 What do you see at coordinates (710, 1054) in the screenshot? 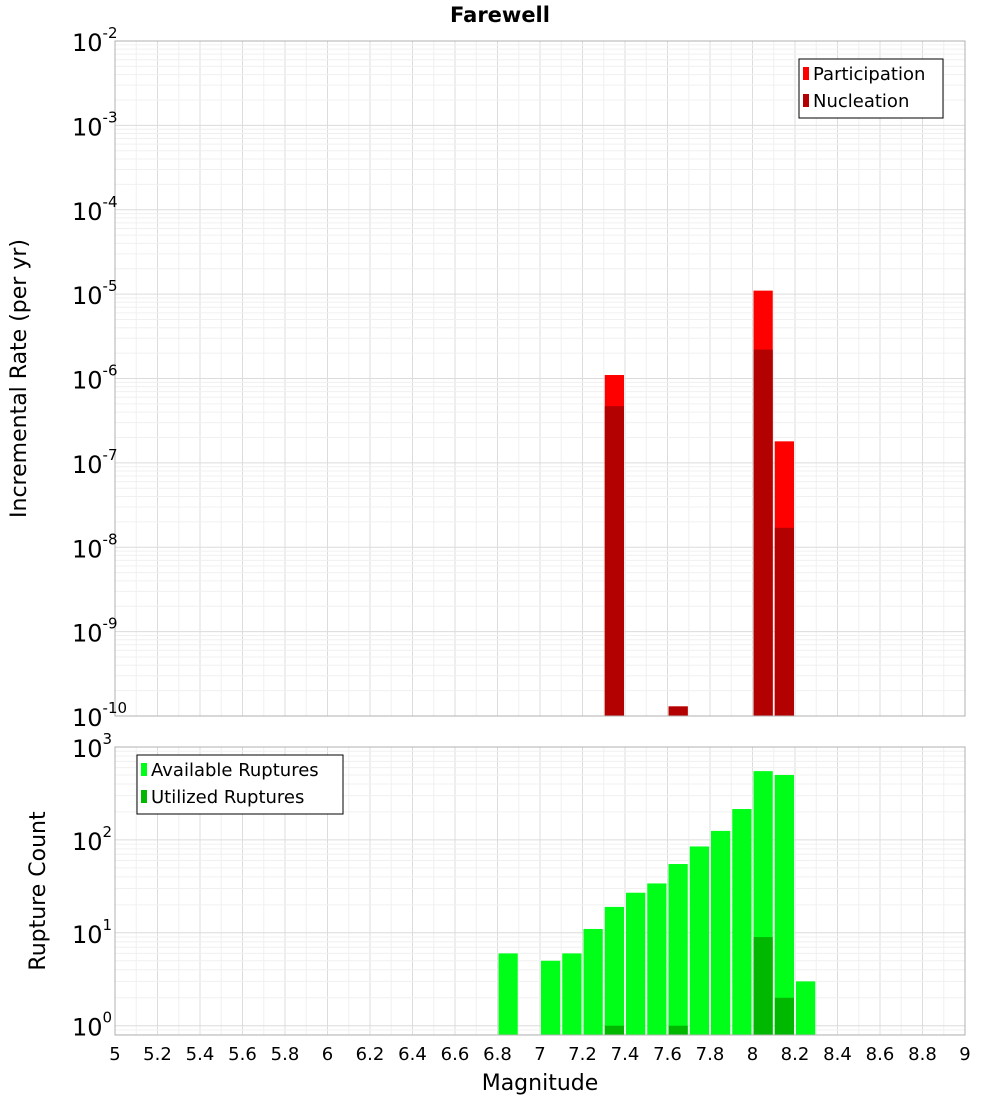
I see `x-tick-label: 7.8` at bounding box center [710, 1054].